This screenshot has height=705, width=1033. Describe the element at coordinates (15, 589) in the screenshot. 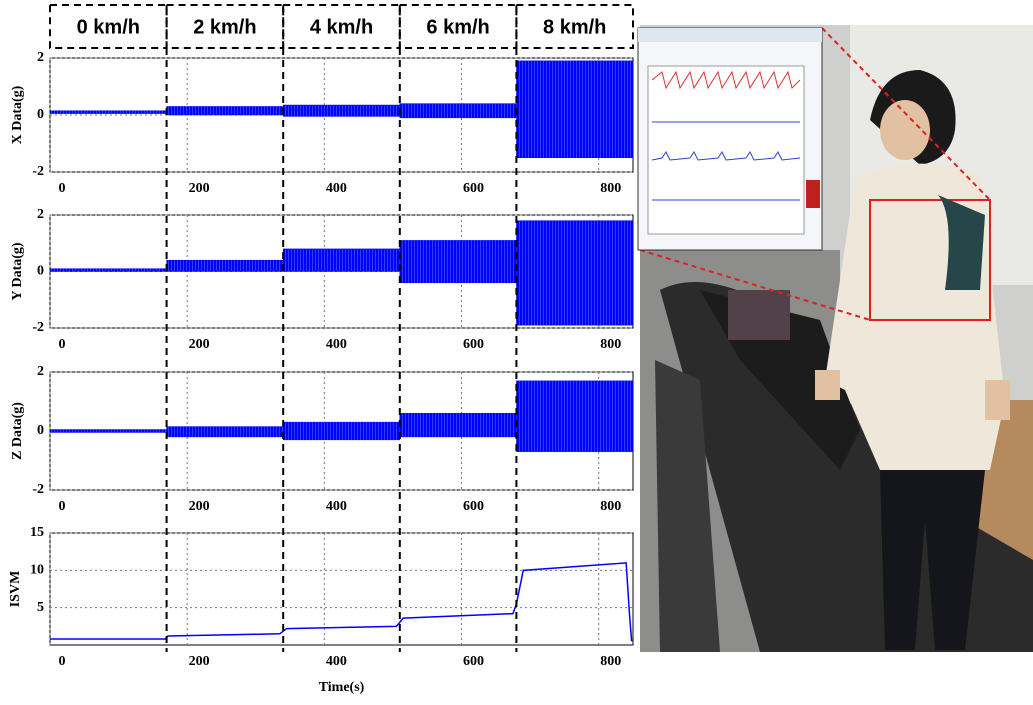

I see `y-axis-label: ISVM` at that location.